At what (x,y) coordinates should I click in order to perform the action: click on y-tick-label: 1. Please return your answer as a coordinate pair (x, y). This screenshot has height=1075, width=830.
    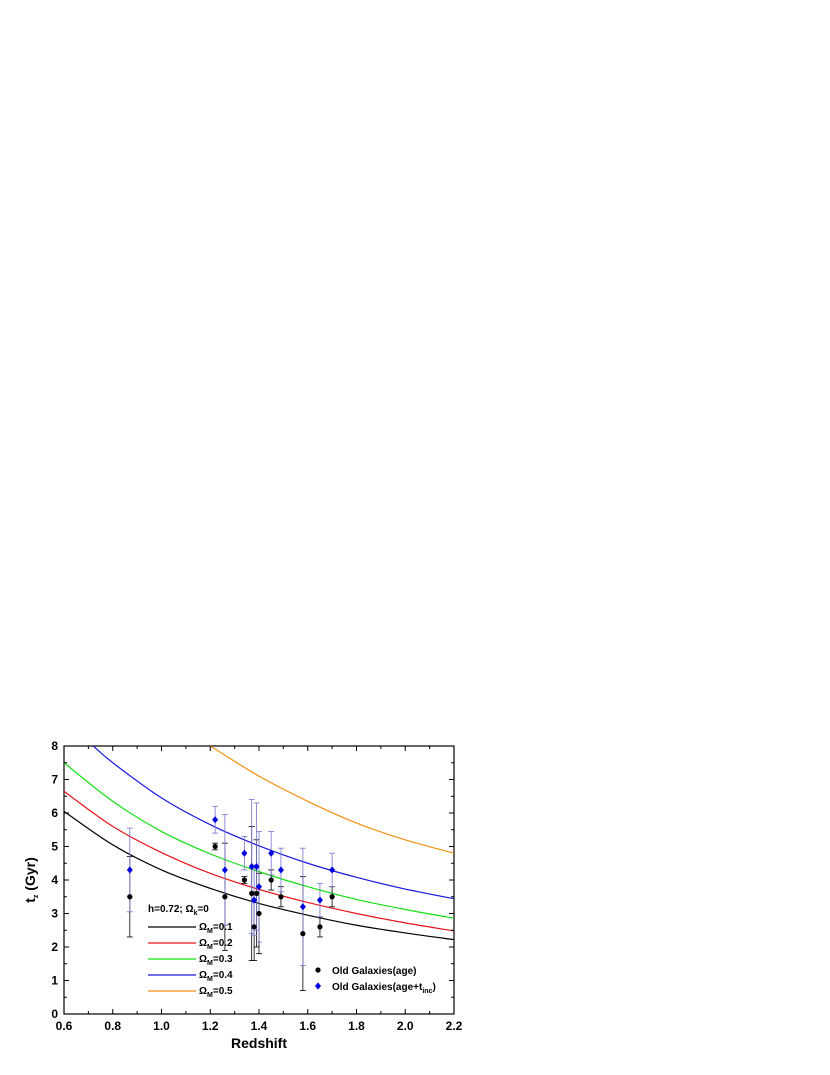
    Looking at the image, I should click on (54, 981).